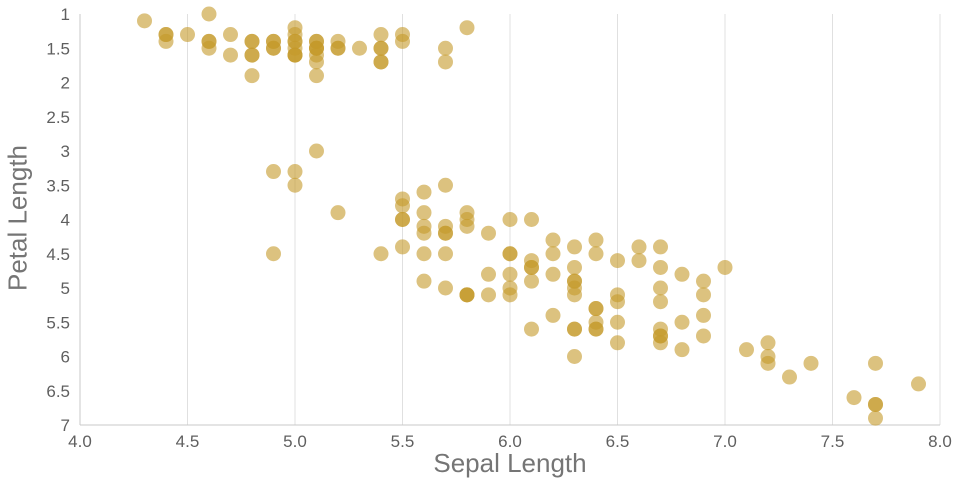 The image size is (960, 500). I want to click on x-tick-label: 6.0, so click(510, 441).